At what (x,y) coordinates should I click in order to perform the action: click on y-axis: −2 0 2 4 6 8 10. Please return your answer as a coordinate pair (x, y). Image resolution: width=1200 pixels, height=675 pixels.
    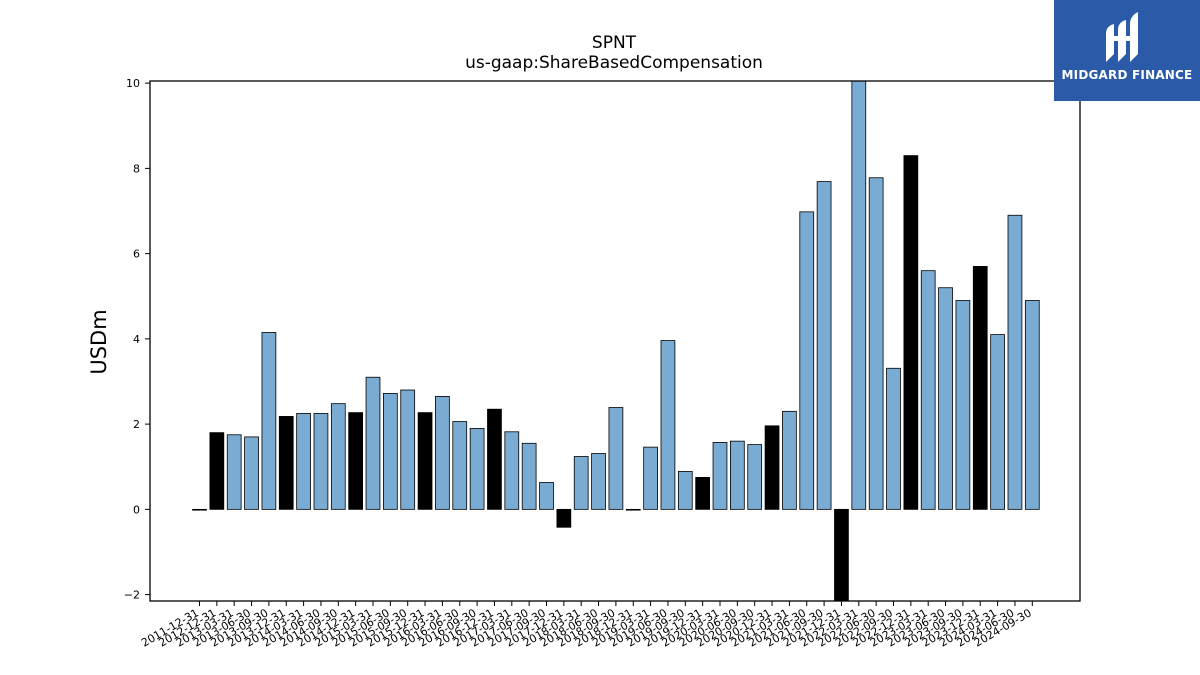
    Looking at the image, I should click on (137, 339).